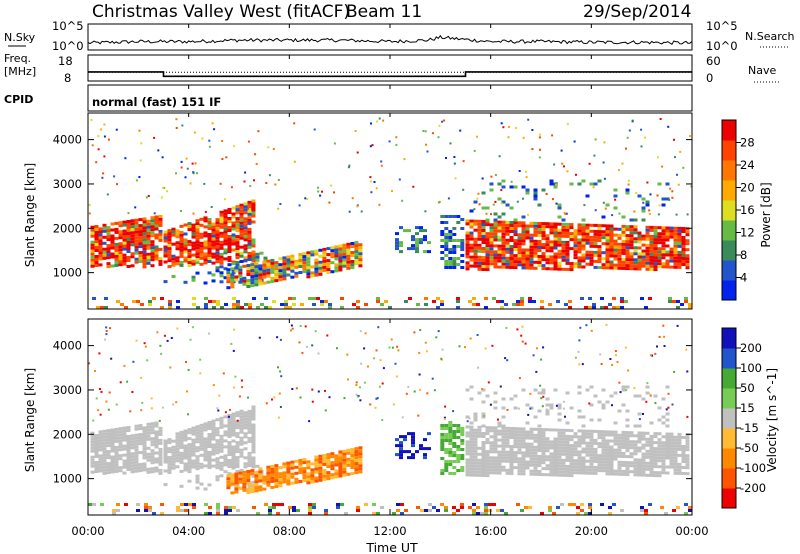  I want to click on y-tick-label: 4000, so click(67, 140).